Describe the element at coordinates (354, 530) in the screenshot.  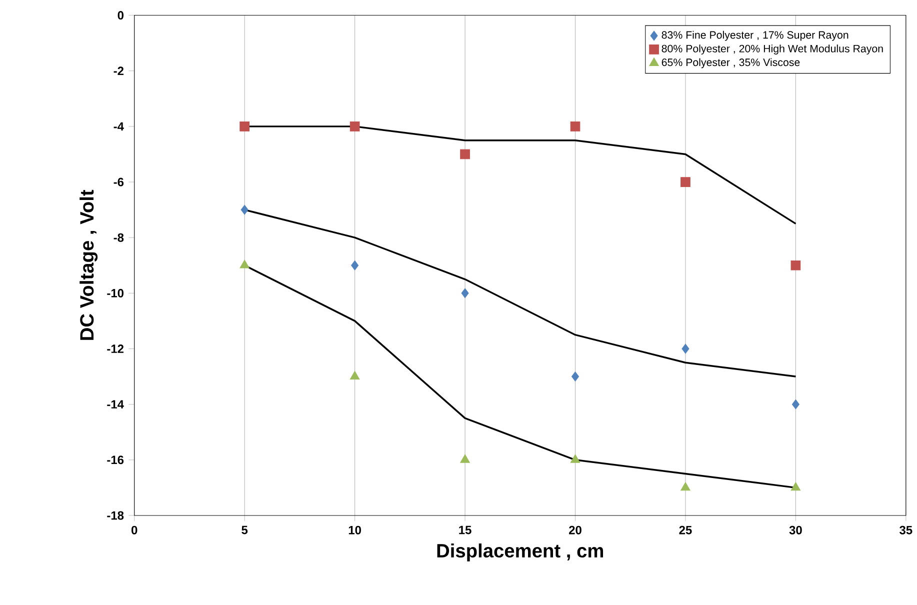
I see `x-tick-label: 10` at that location.